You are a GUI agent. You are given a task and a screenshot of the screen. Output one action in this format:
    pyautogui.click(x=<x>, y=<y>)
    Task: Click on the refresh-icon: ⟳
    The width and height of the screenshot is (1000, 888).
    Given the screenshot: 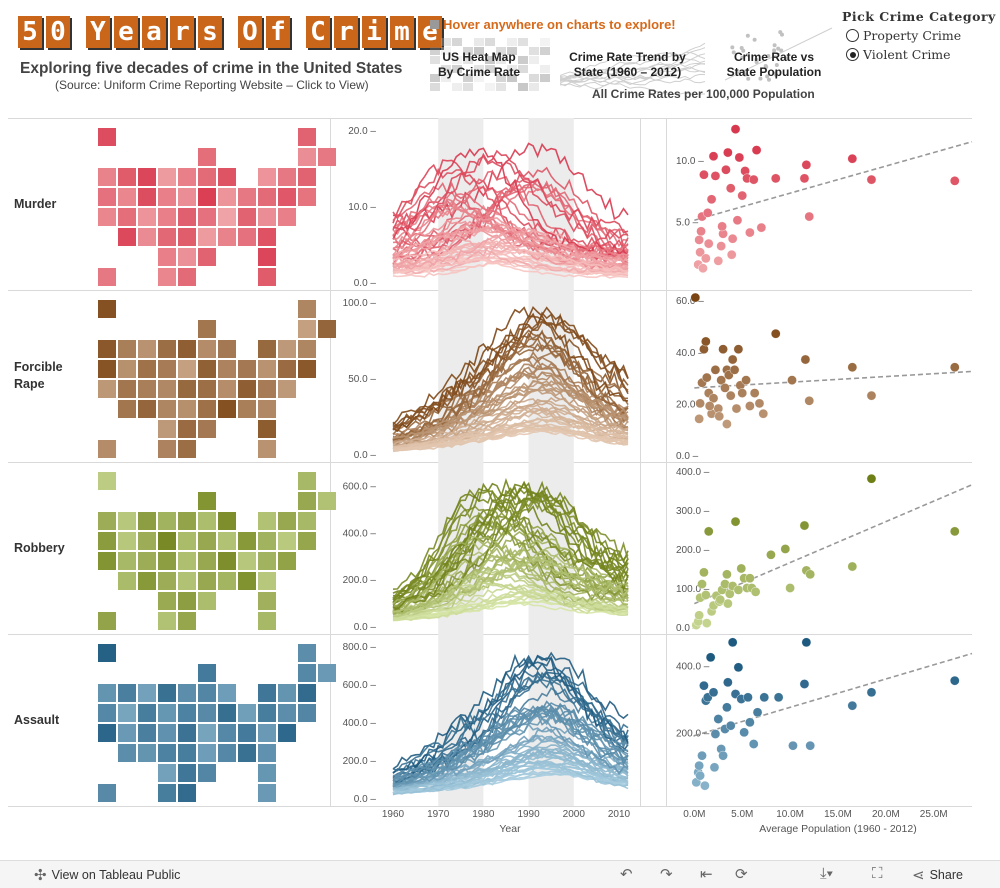 What is the action you would take?
    pyautogui.click(x=741, y=874)
    